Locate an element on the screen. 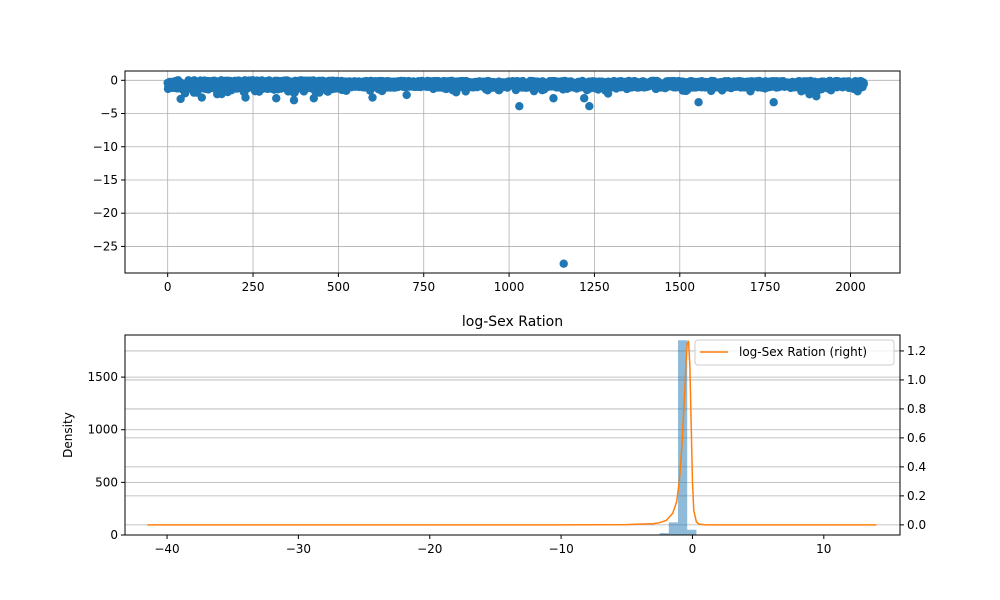 The height and width of the screenshot is (600, 1000). histogram-right-y-tick-label: 0.2 is located at coordinates (916, 496).